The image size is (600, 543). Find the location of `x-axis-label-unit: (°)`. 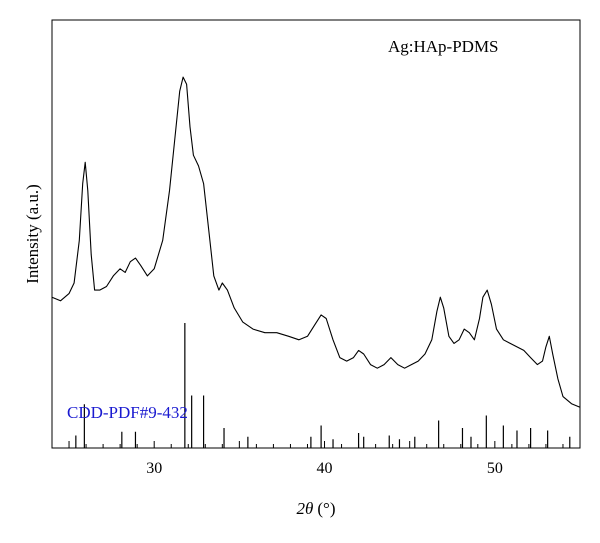

x-axis-label-unit: (°) is located at coordinates (326, 508).